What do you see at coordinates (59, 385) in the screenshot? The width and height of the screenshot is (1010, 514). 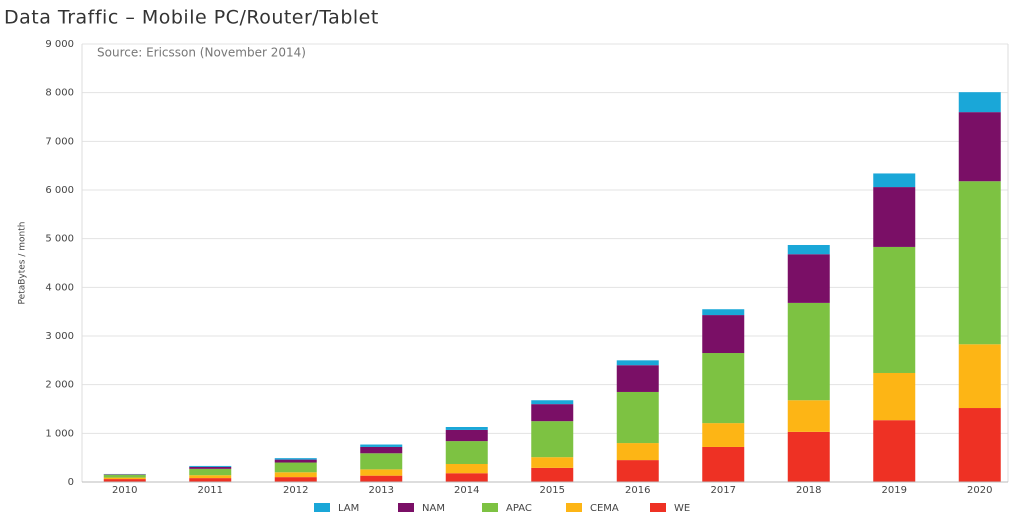 I see `y-tick-label: 2 000` at bounding box center [59, 385].